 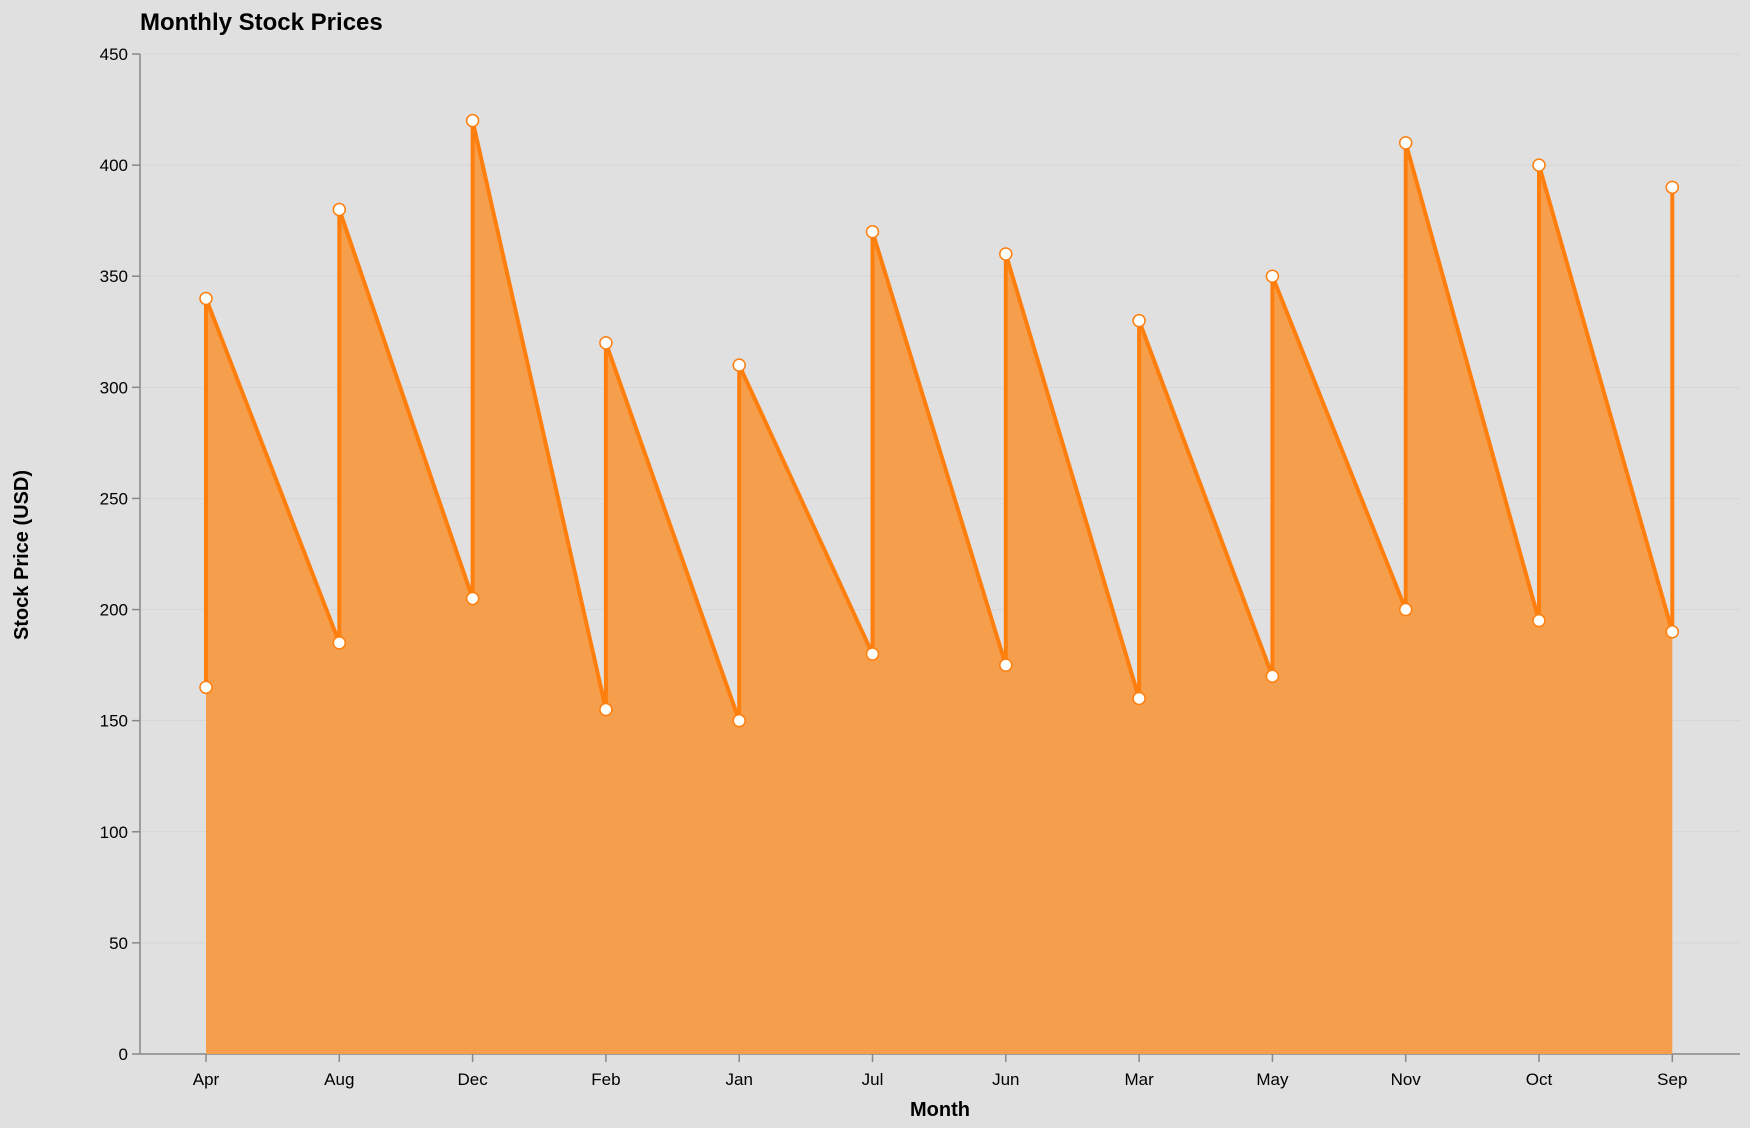 I want to click on x-tick-label: Nov, so click(x=1406, y=1079).